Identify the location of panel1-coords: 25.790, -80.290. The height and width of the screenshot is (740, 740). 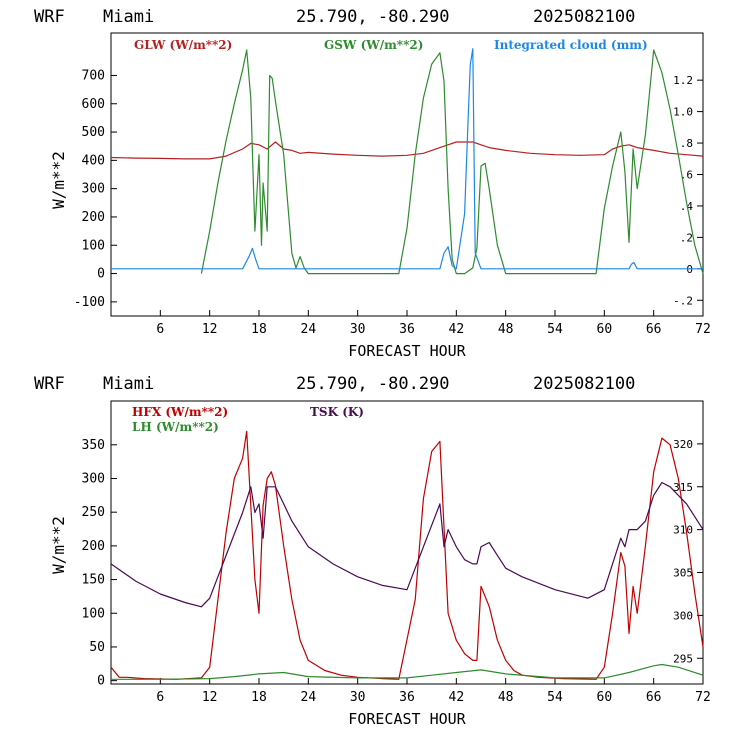
(373, 17).